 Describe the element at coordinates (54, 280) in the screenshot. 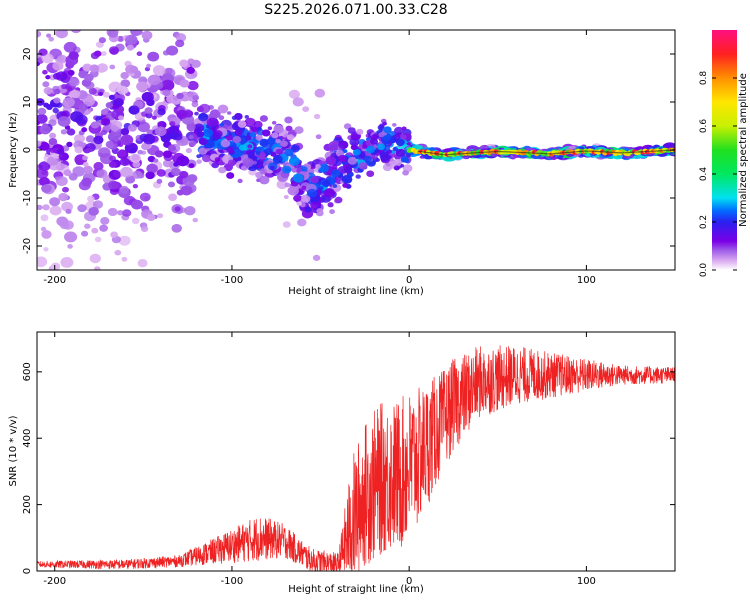

I see `spectrogram-x-tick-label: -200` at that location.